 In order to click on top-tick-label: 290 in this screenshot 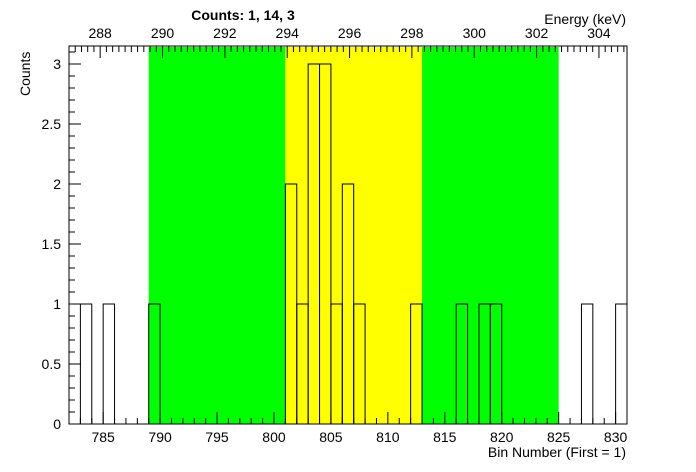, I will do `click(163, 33)`.